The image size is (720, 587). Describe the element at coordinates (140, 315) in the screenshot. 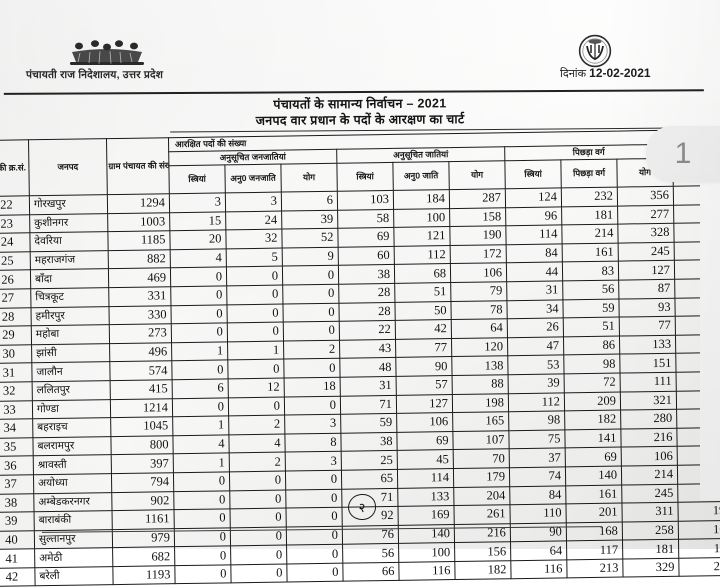

I see `cell-gp: 330` at that location.